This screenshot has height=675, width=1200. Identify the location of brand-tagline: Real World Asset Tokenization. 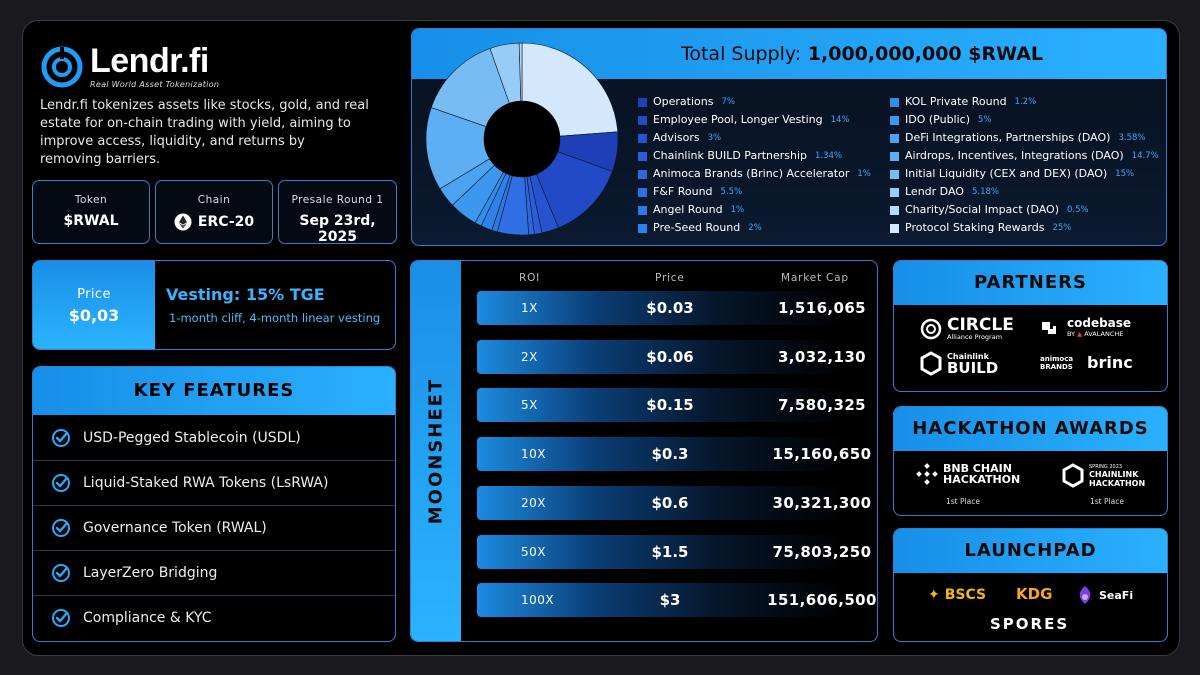
(155, 84).